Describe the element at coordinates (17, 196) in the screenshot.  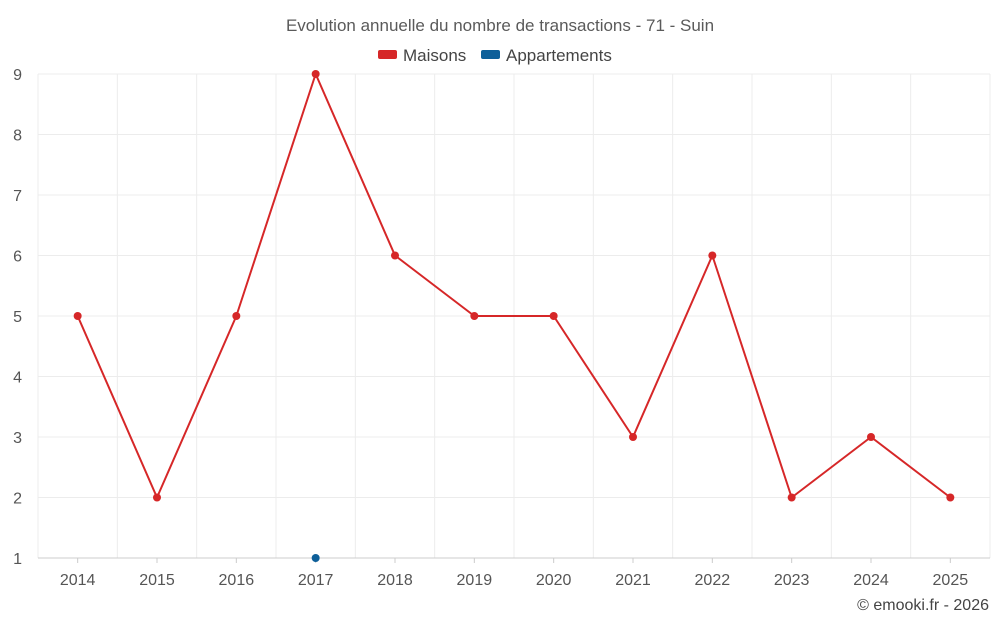
I see `y-tick-label: 7` at that location.